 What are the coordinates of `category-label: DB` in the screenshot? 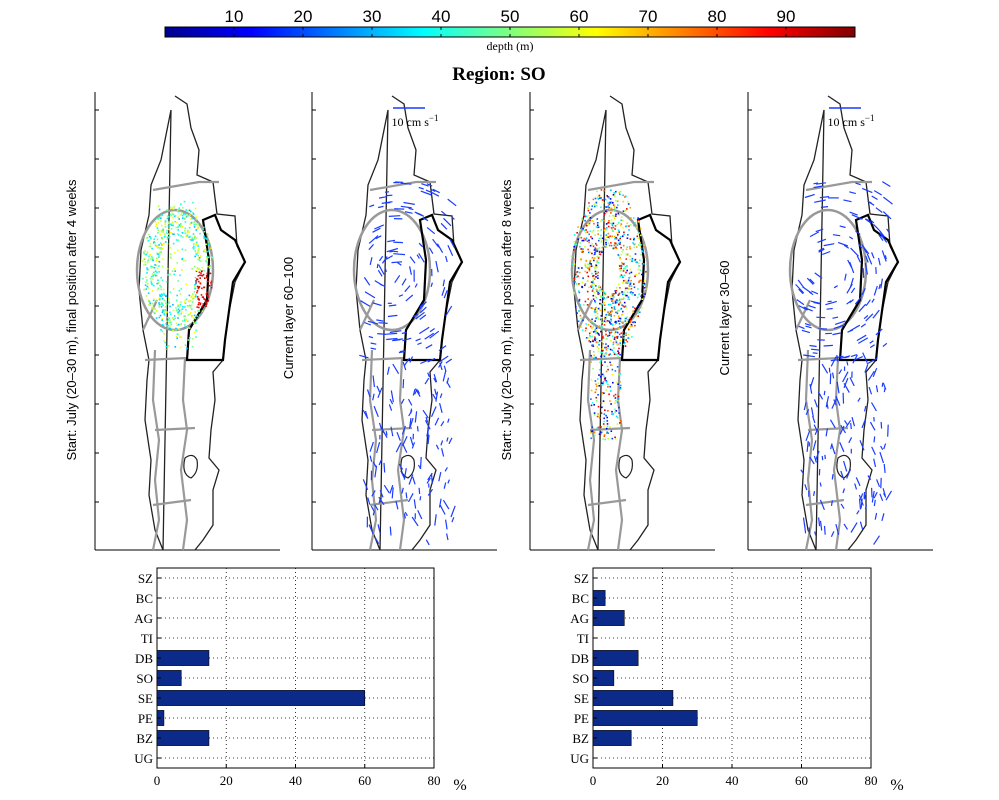 It's located at (580, 658).